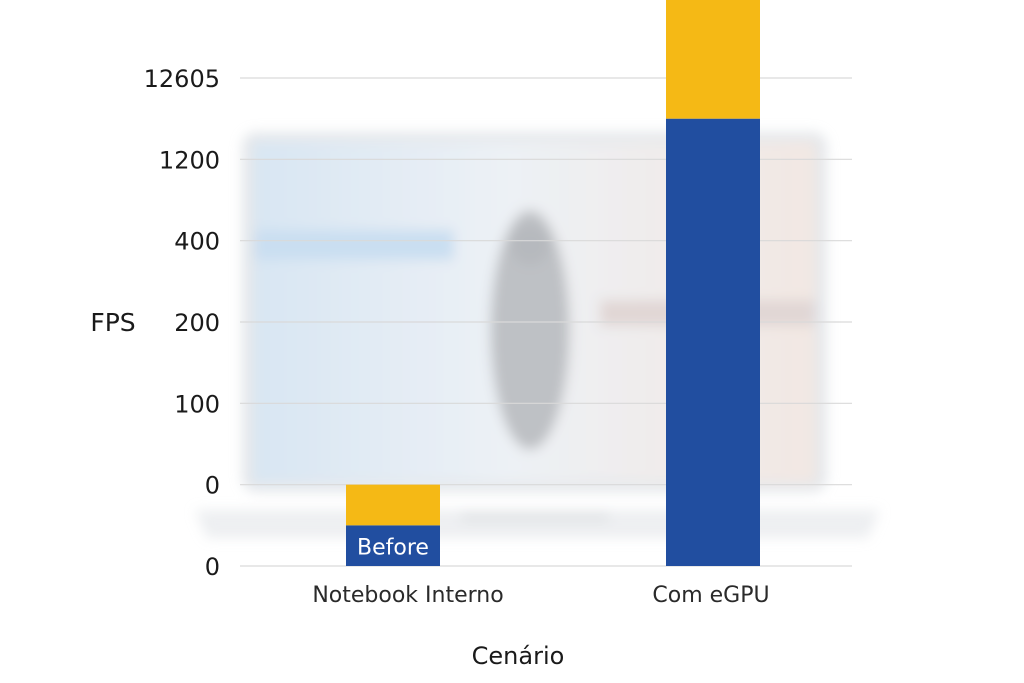 The height and width of the screenshot is (683, 1024). I want to click on y-axis-label: FPS, so click(112, 322).